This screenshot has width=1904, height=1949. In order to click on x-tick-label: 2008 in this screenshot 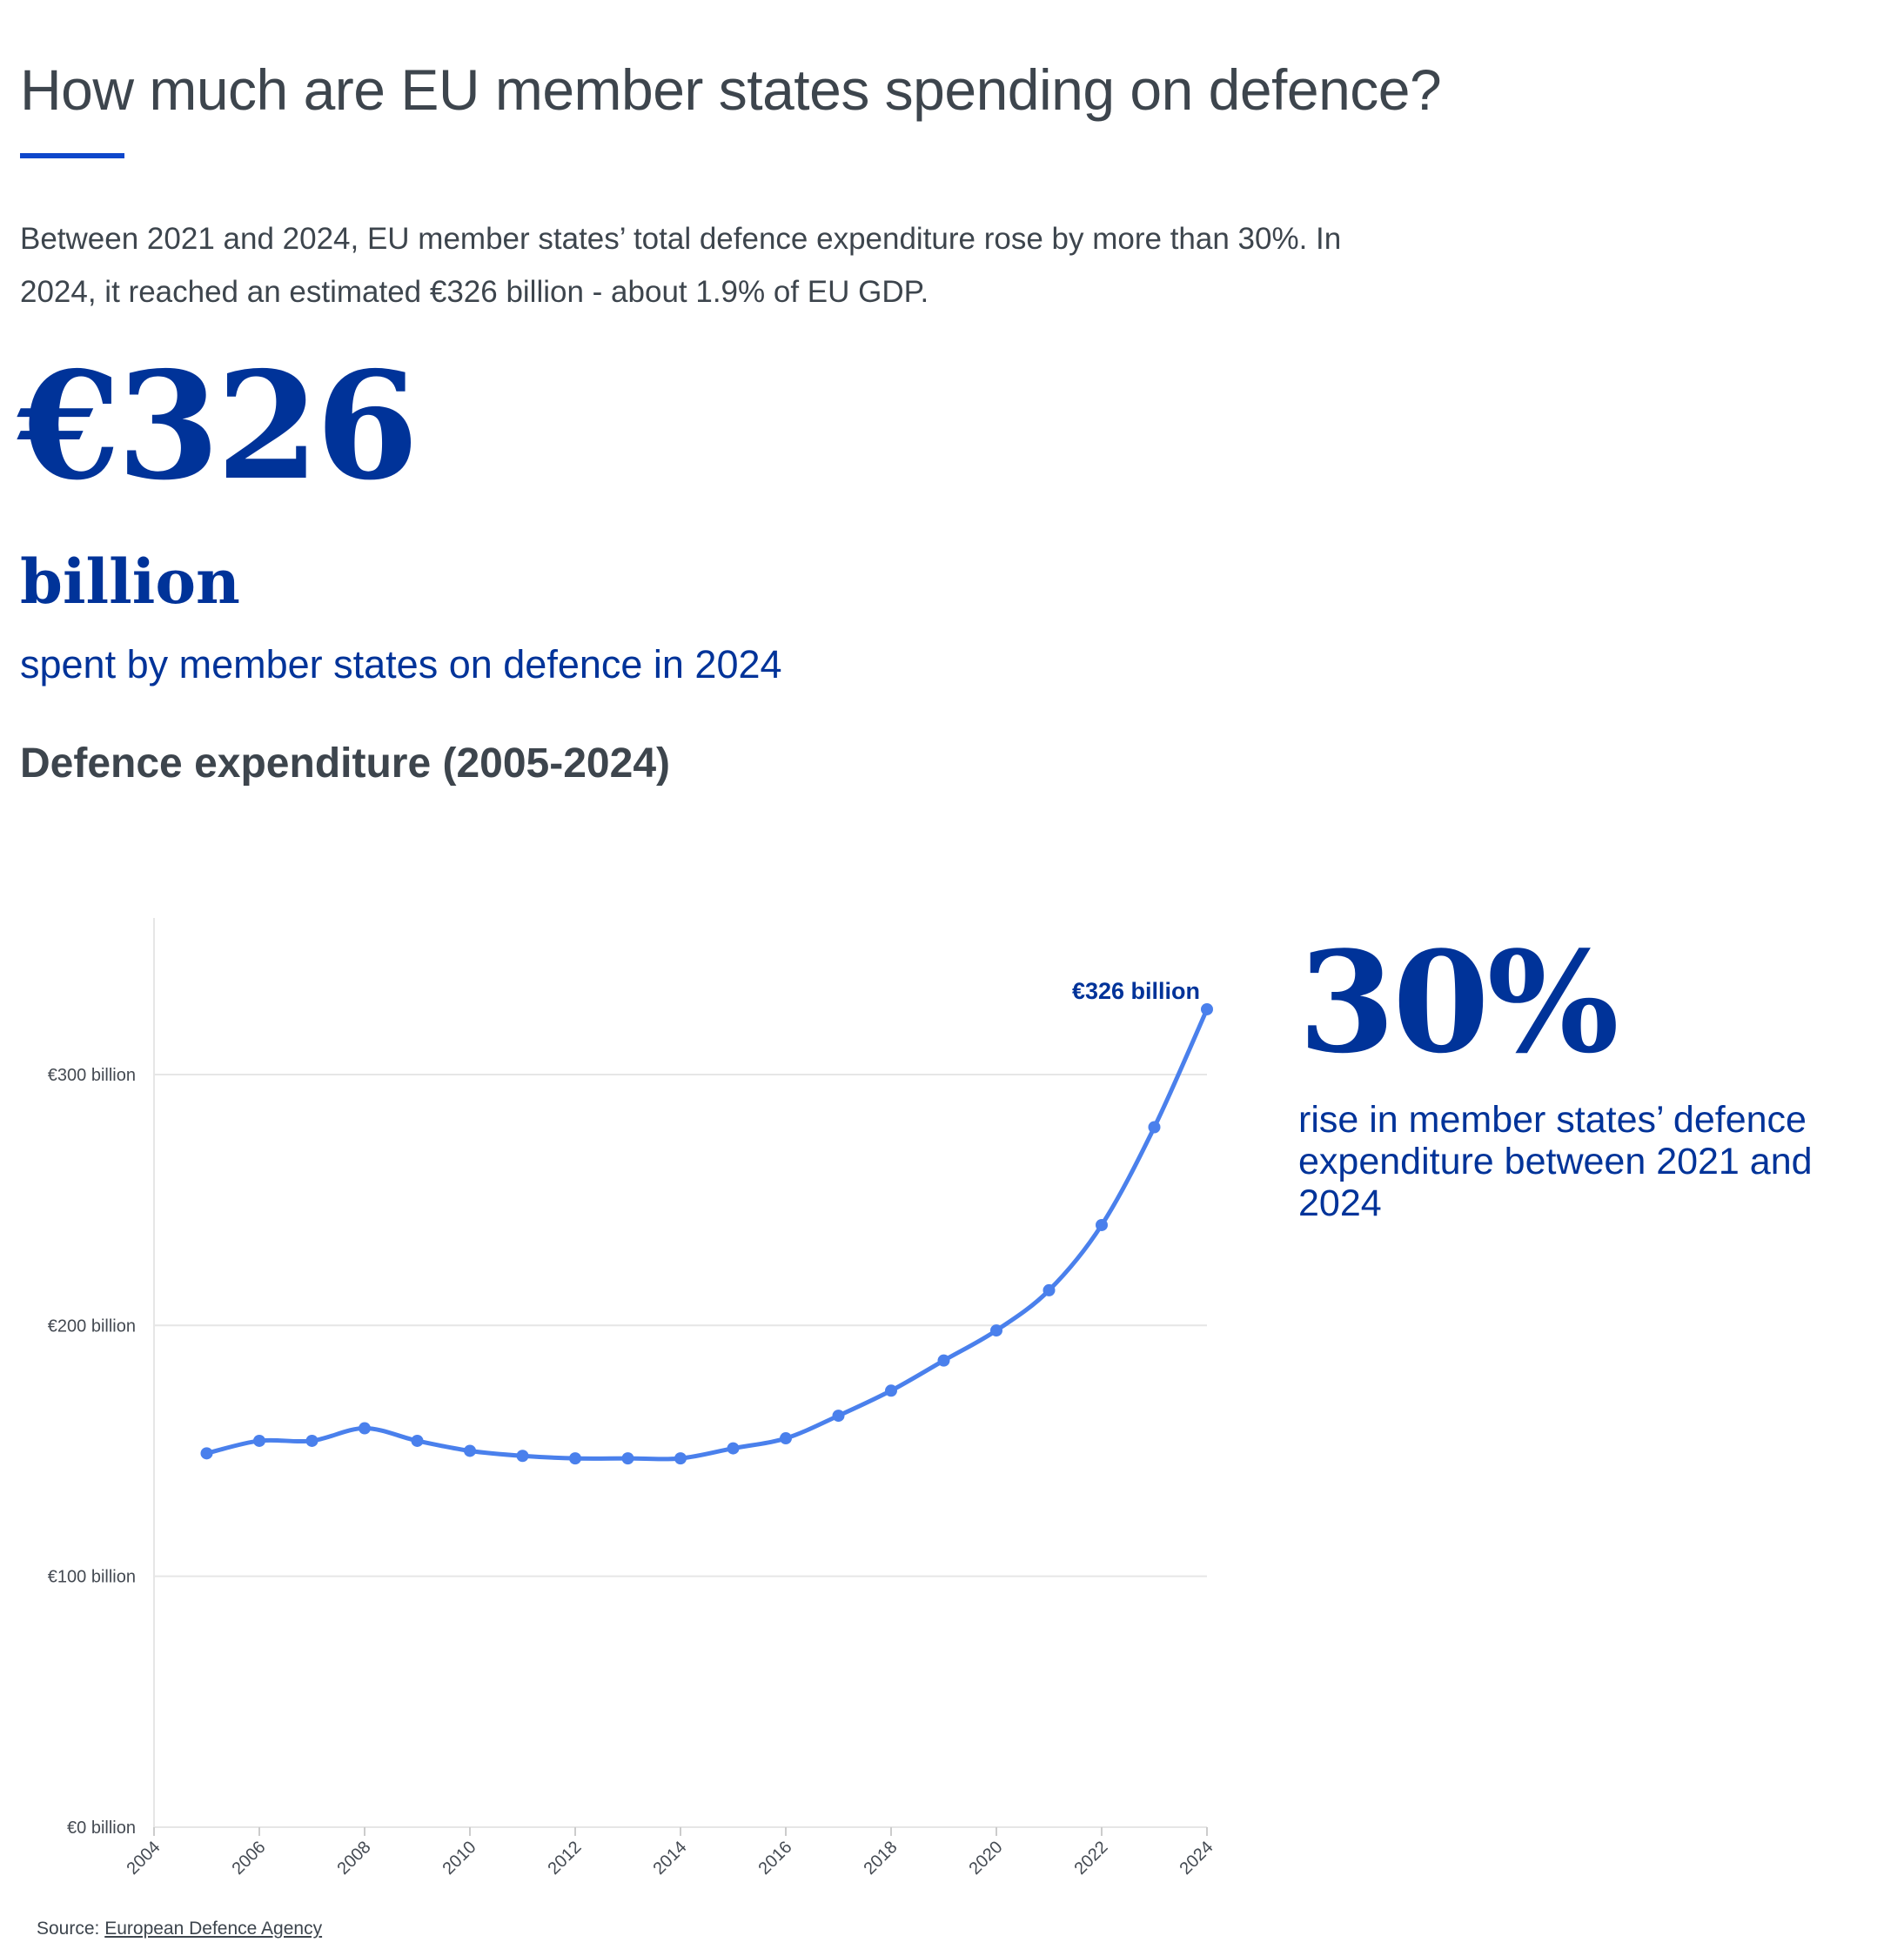, I will do `click(354, 1858)`.